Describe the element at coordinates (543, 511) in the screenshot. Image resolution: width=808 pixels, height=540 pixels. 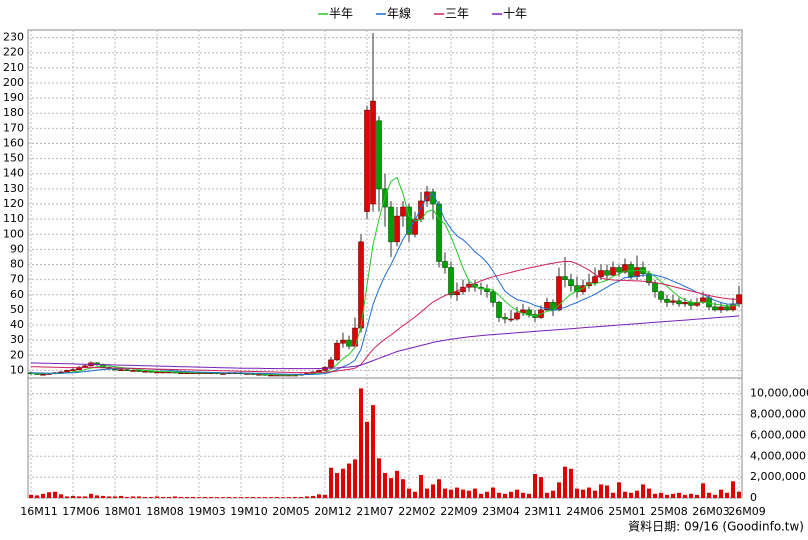
I see `x-tick-label: 23M11` at that location.